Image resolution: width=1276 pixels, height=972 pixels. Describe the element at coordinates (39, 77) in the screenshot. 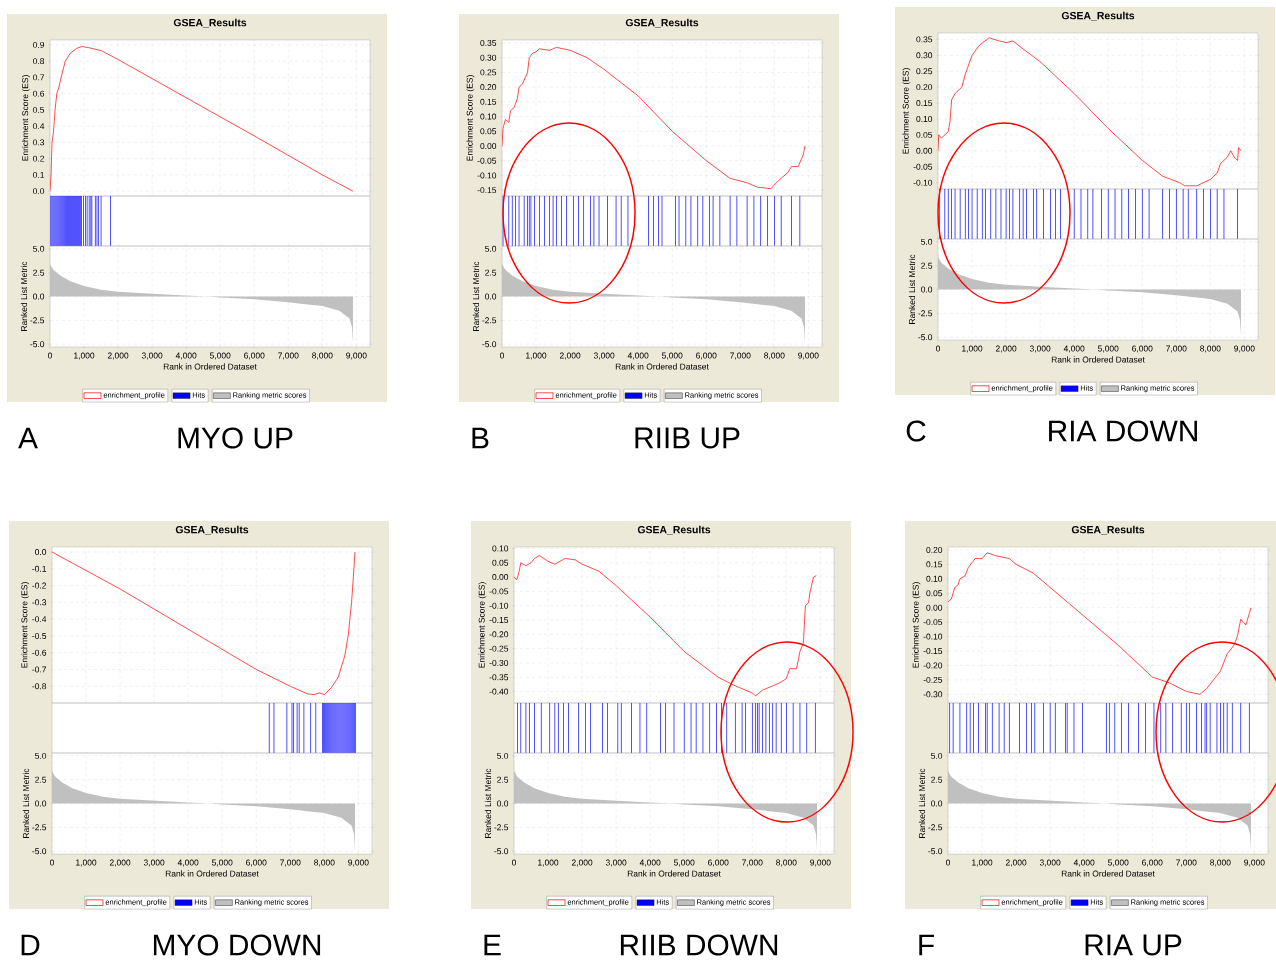

I see `y-tick-label: 0.7` at that location.